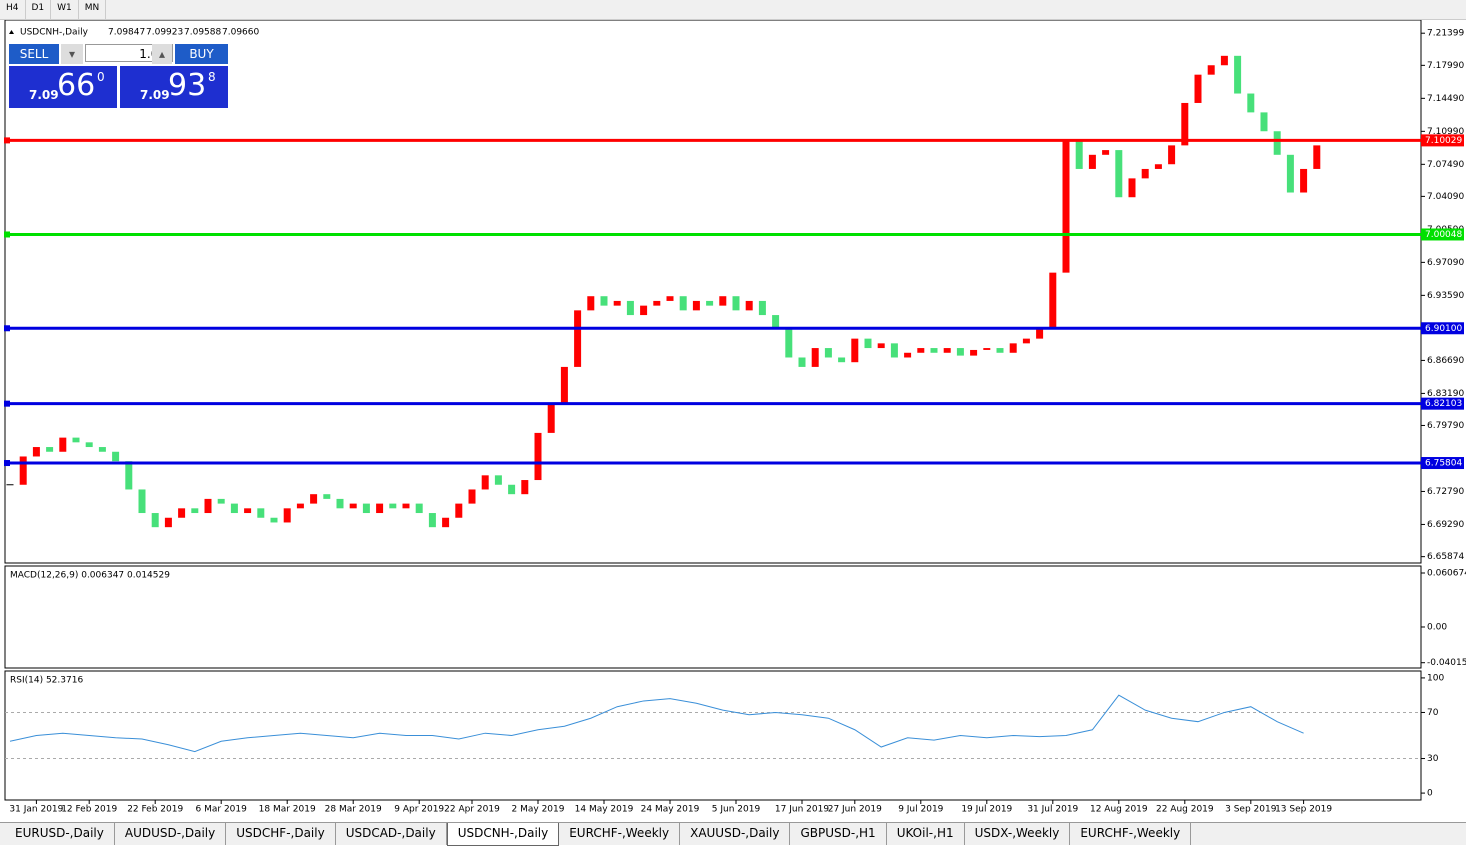 This screenshot has width=1466, height=846. What do you see at coordinates (1445, 132) in the screenshot?
I see `price-tick-label: 7.10990` at bounding box center [1445, 132].